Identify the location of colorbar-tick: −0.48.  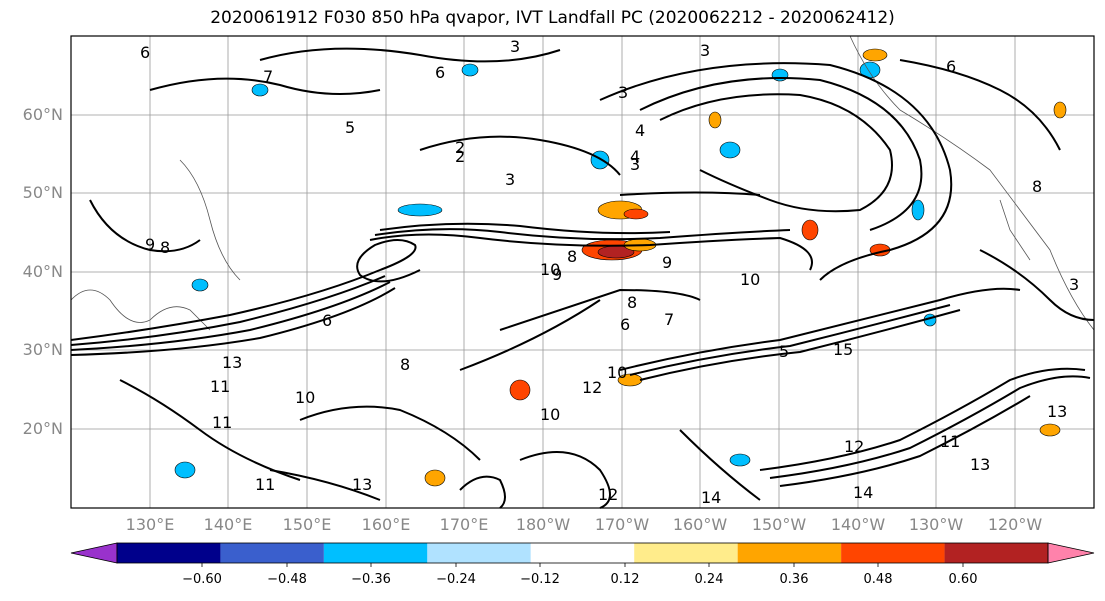
(287, 579).